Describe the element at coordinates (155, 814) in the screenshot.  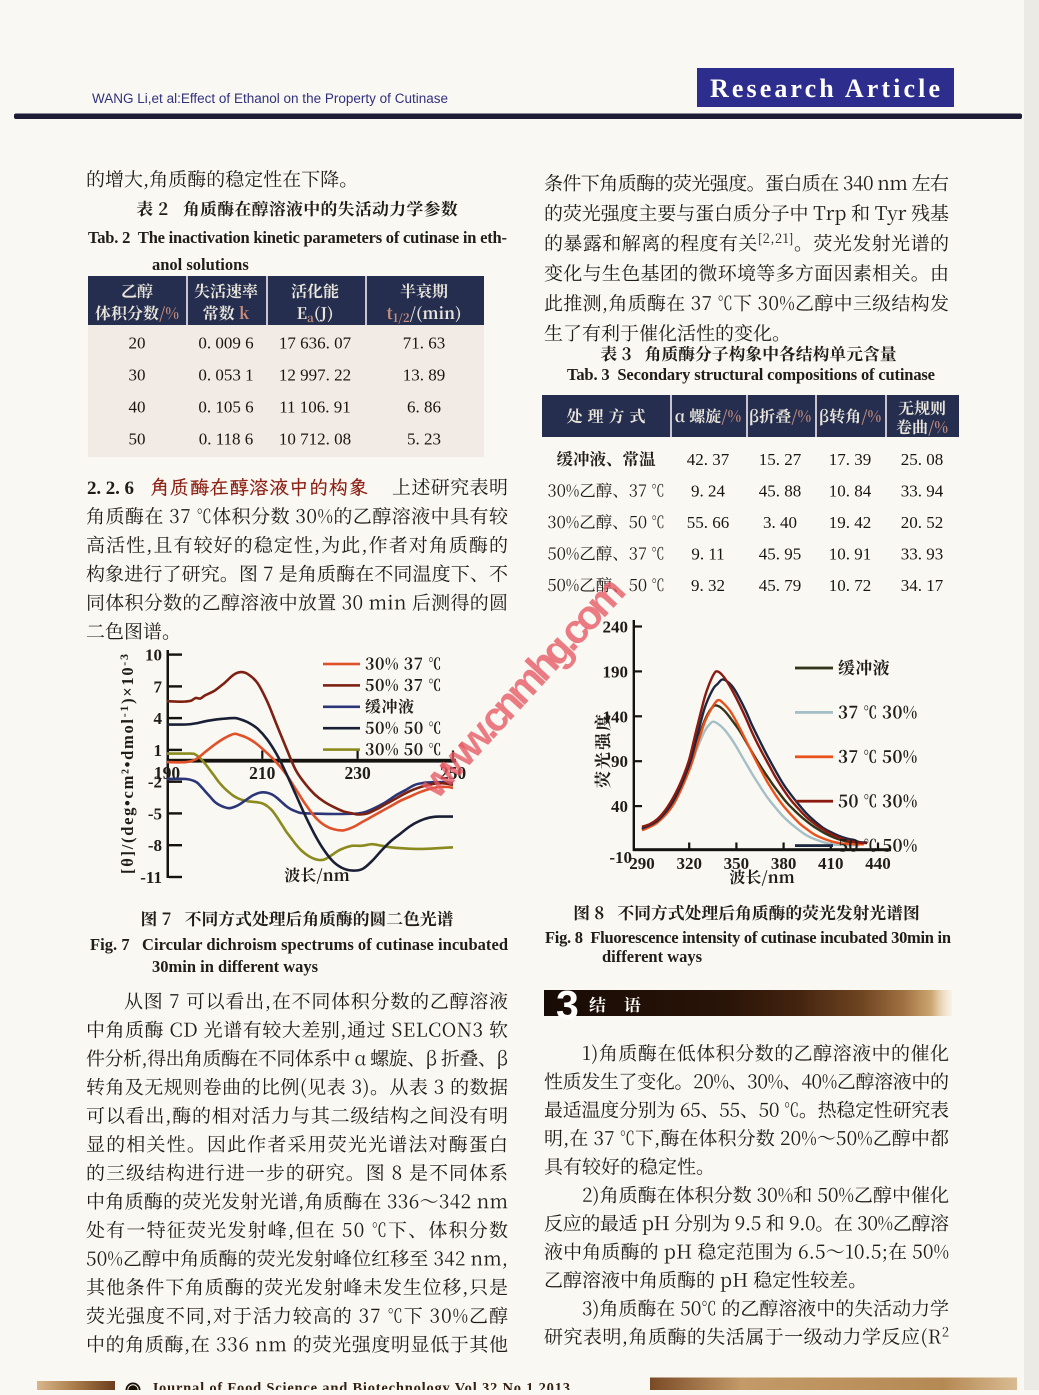
I see `svg-text: -5` at that location.